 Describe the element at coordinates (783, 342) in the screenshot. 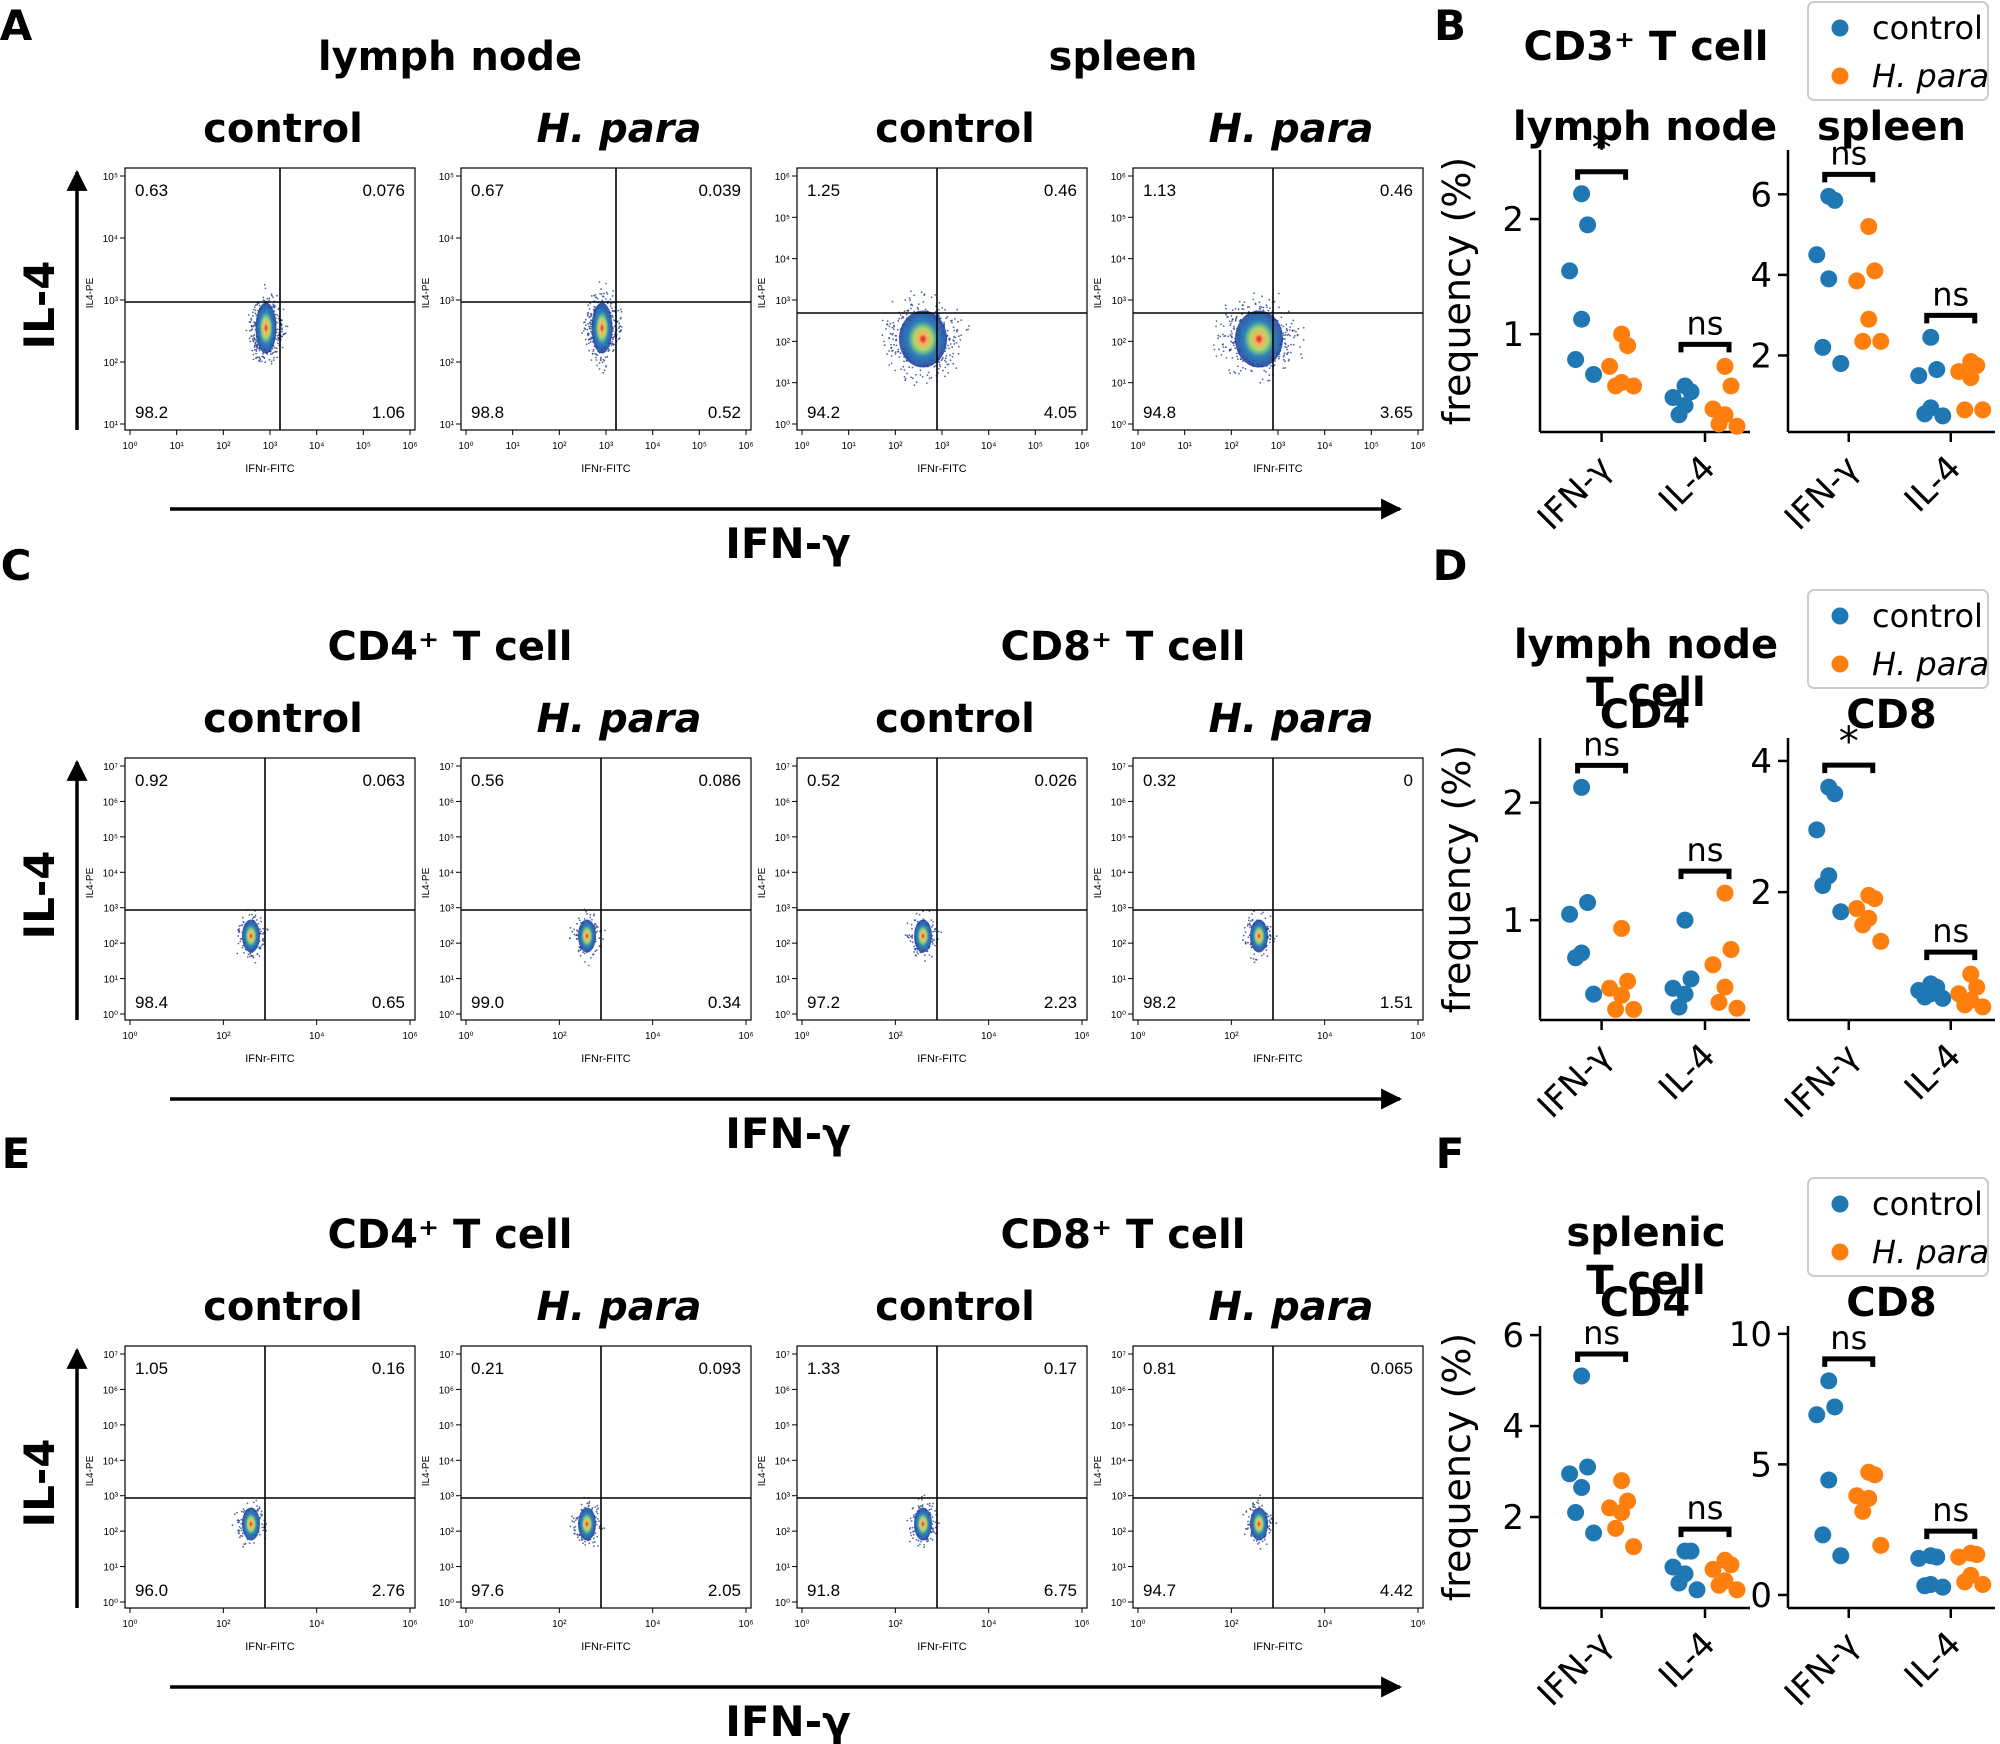

I see `y-tick-label: 10²` at that location.